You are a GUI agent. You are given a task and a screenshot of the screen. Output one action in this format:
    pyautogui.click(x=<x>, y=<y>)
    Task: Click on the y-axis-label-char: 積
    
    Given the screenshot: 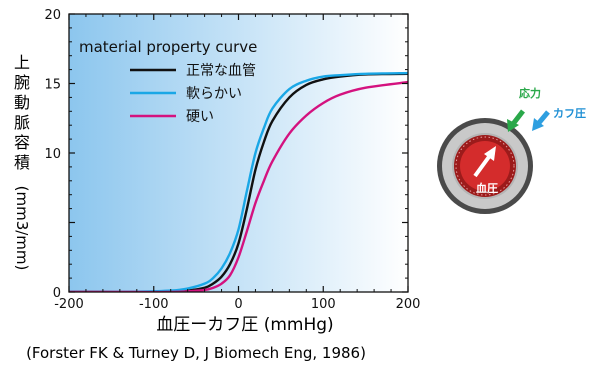 What is the action you would take?
    pyautogui.click(x=22, y=162)
    